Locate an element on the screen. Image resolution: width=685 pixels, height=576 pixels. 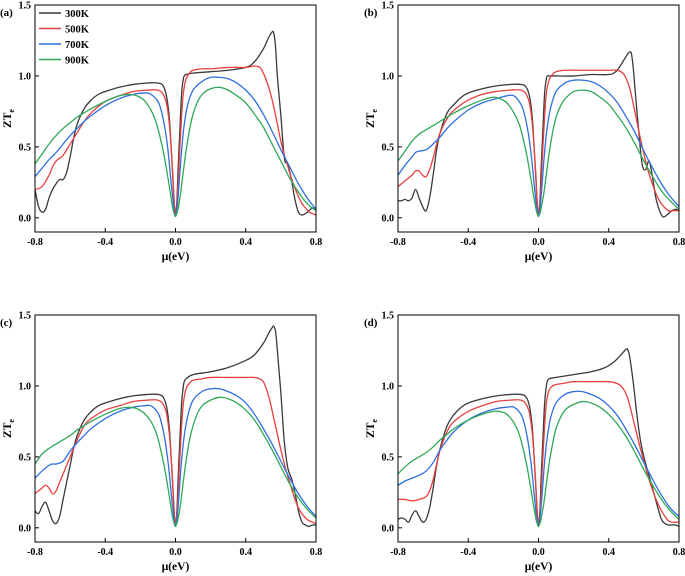
legend: 300K 500K 700K 900K is located at coordinates (64, 37).